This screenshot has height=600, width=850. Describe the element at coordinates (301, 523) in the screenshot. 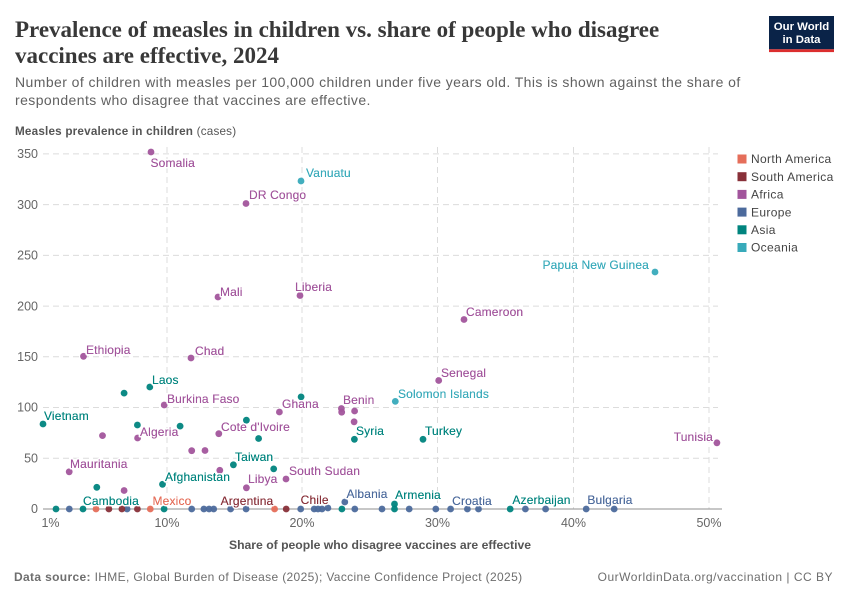

I see `svg-text: 20%` at that location.